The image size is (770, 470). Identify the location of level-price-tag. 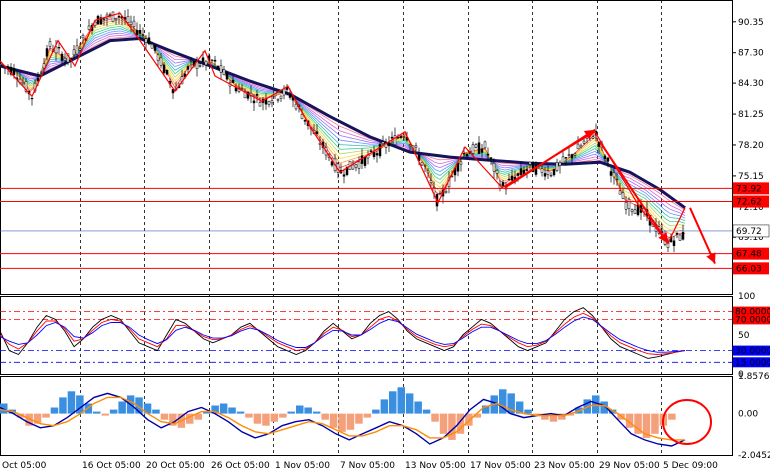
(751, 253).